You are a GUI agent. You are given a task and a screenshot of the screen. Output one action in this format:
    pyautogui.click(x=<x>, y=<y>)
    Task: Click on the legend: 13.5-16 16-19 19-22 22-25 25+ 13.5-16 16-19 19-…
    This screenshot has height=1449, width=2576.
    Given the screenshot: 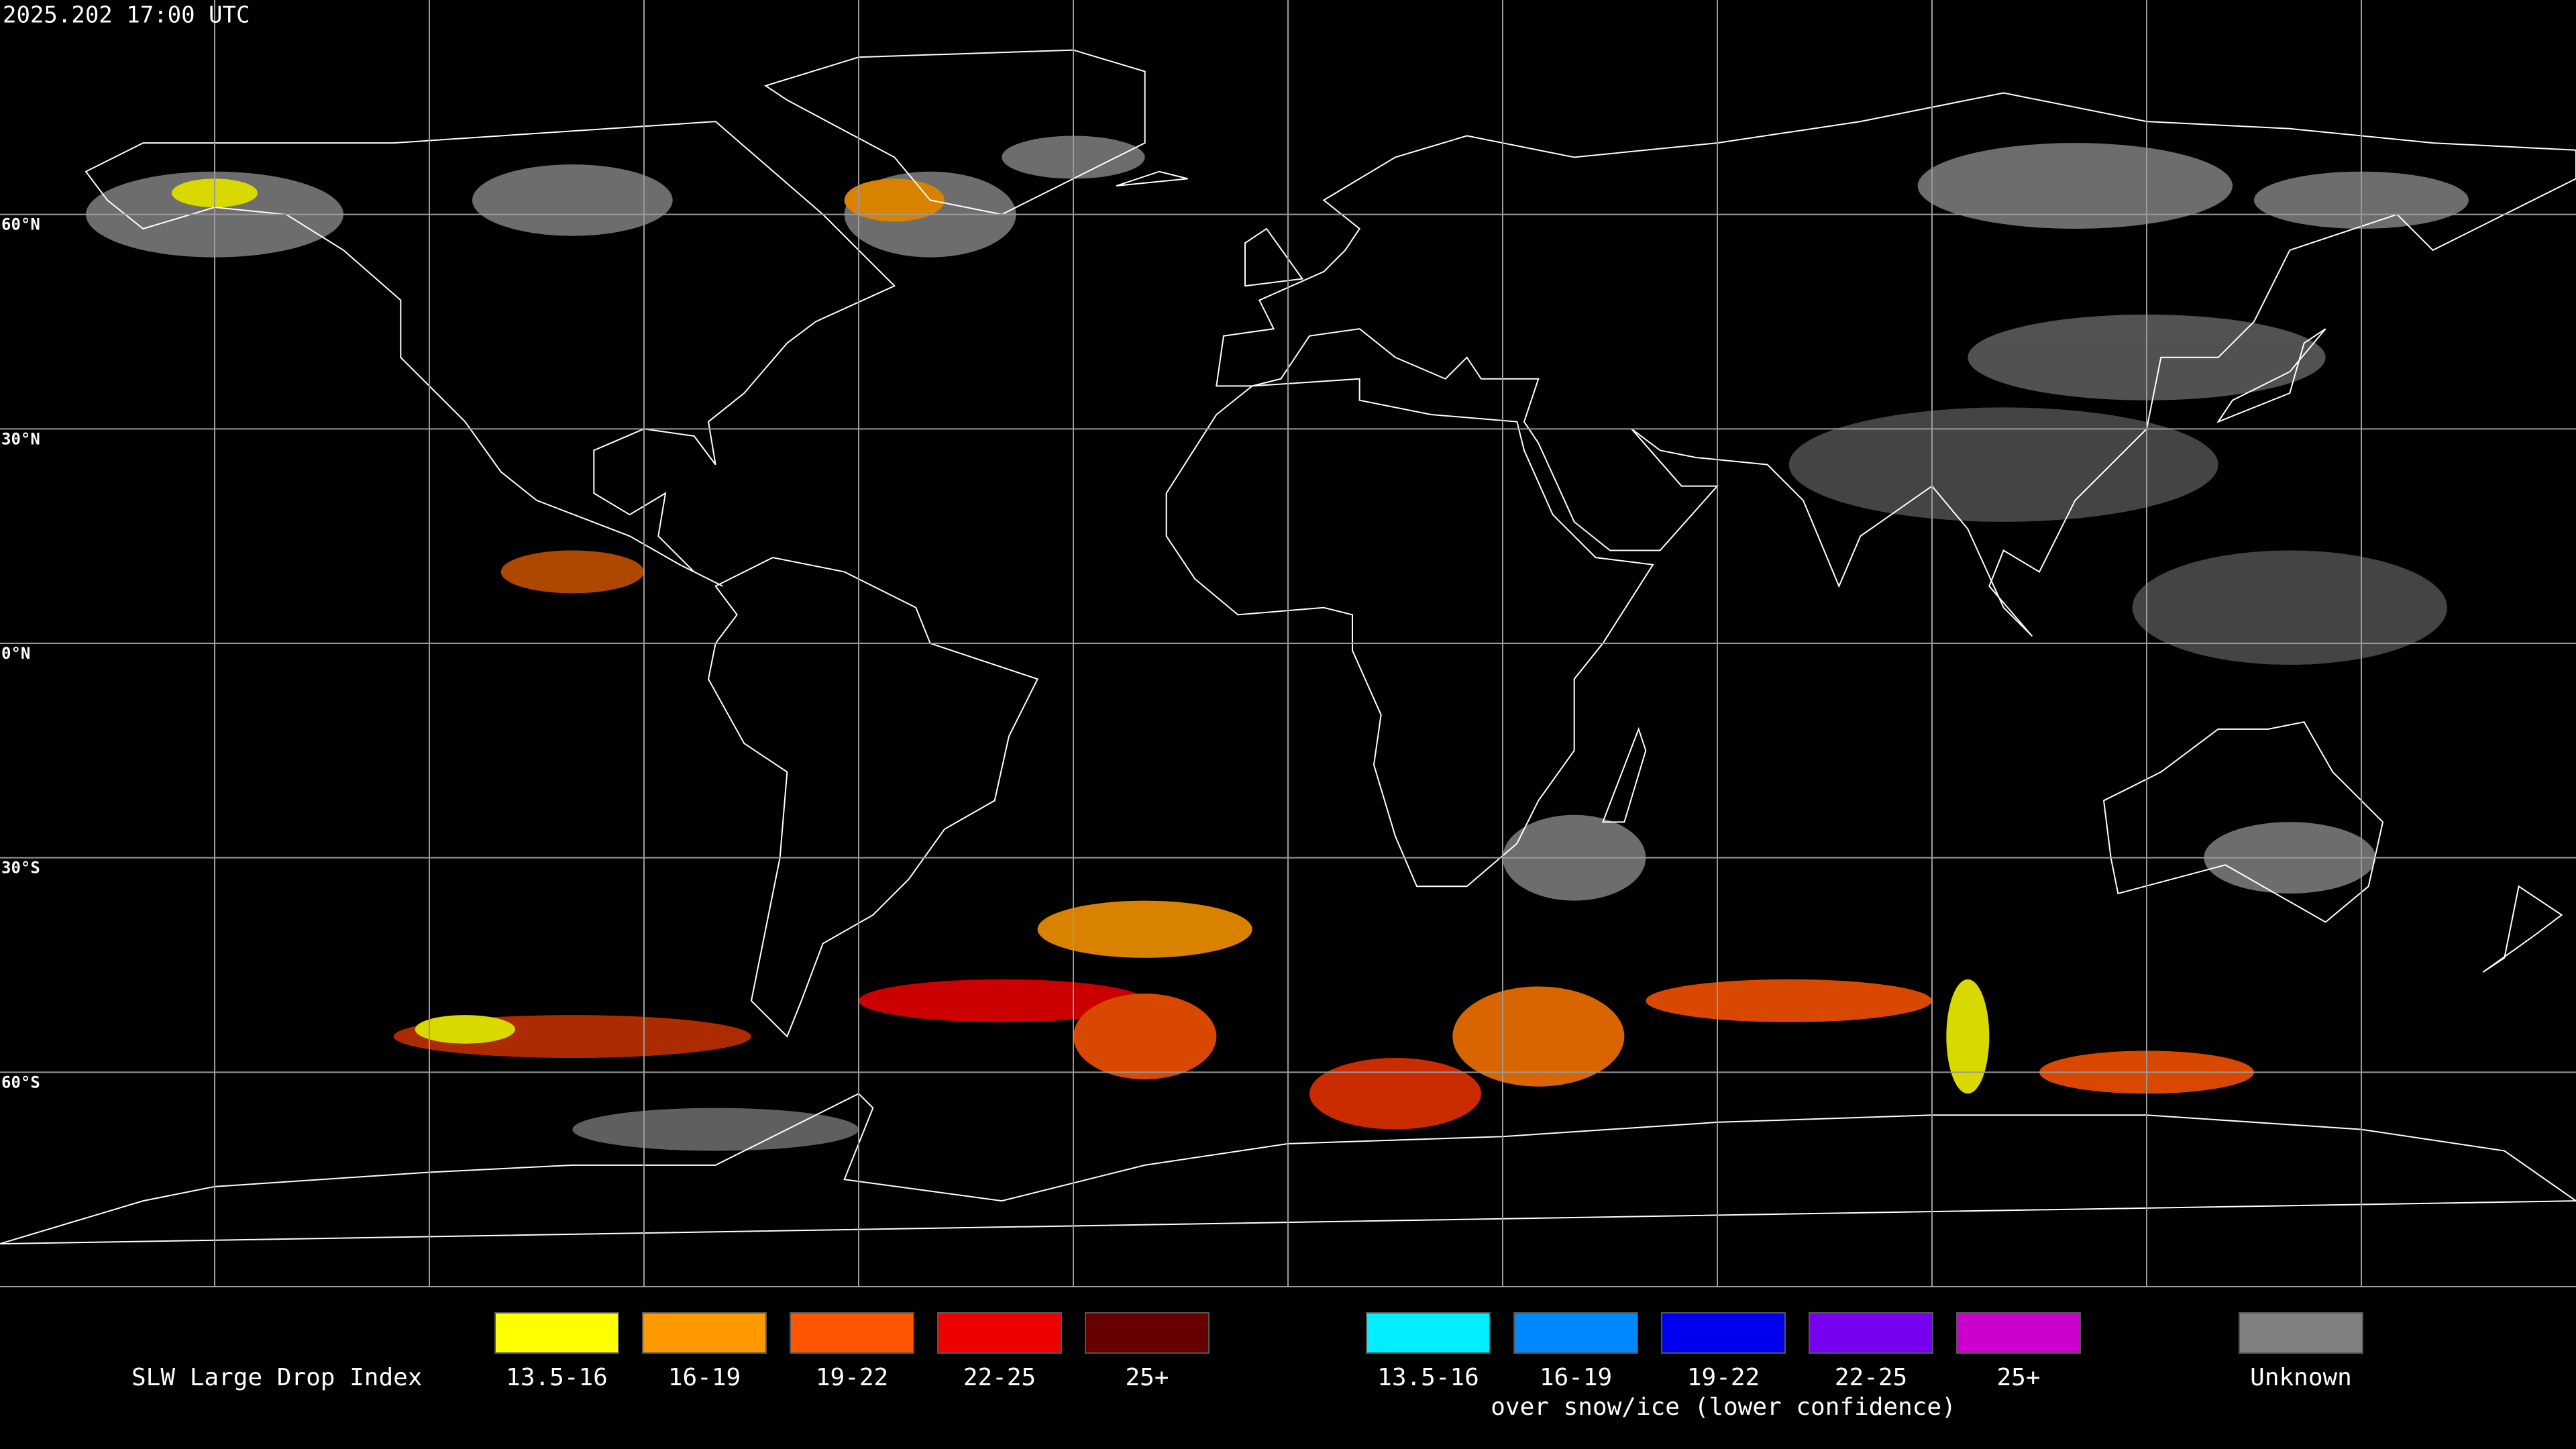 What is the action you would take?
    pyautogui.click(x=1428, y=1366)
    